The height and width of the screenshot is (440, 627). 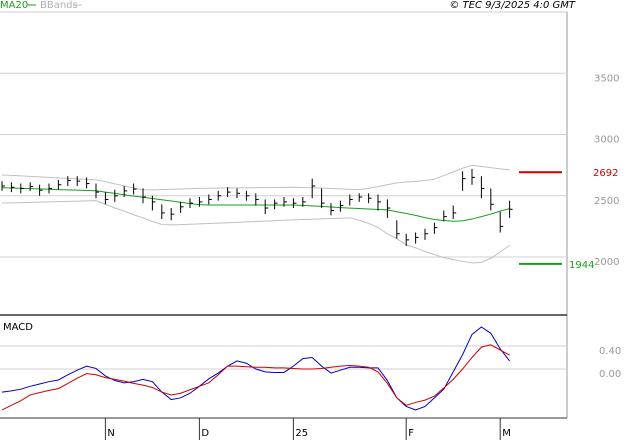 I want to click on source: © TEC 9/3/2025 4:0 GMT, so click(x=512, y=5).